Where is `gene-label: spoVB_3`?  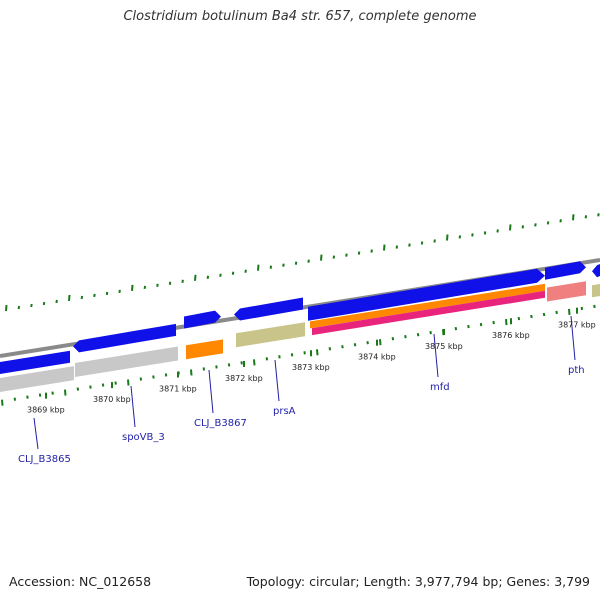
gene-label: spoVB_3 is located at coordinates (143, 437).